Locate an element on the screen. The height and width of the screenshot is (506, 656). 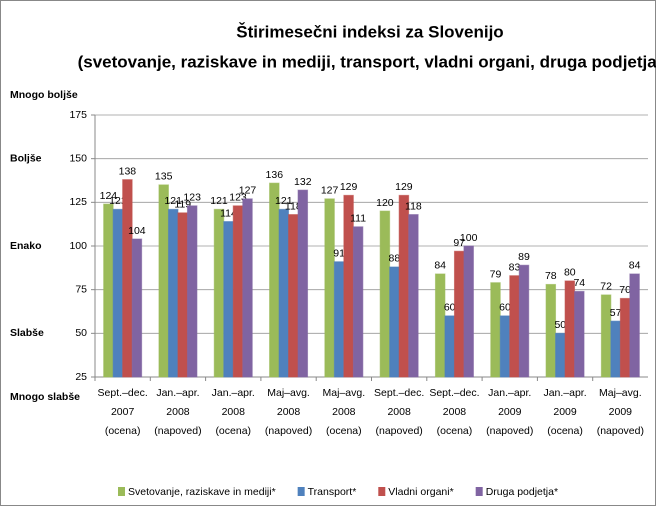
y-tick-label: 150 is located at coordinates (78, 158).